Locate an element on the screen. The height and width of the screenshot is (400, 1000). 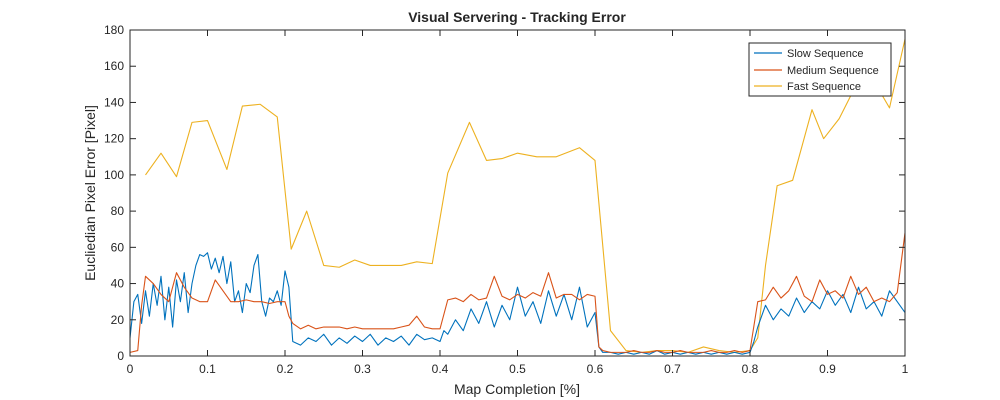
y-tick-label: 20 is located at coordinates (118, 320).